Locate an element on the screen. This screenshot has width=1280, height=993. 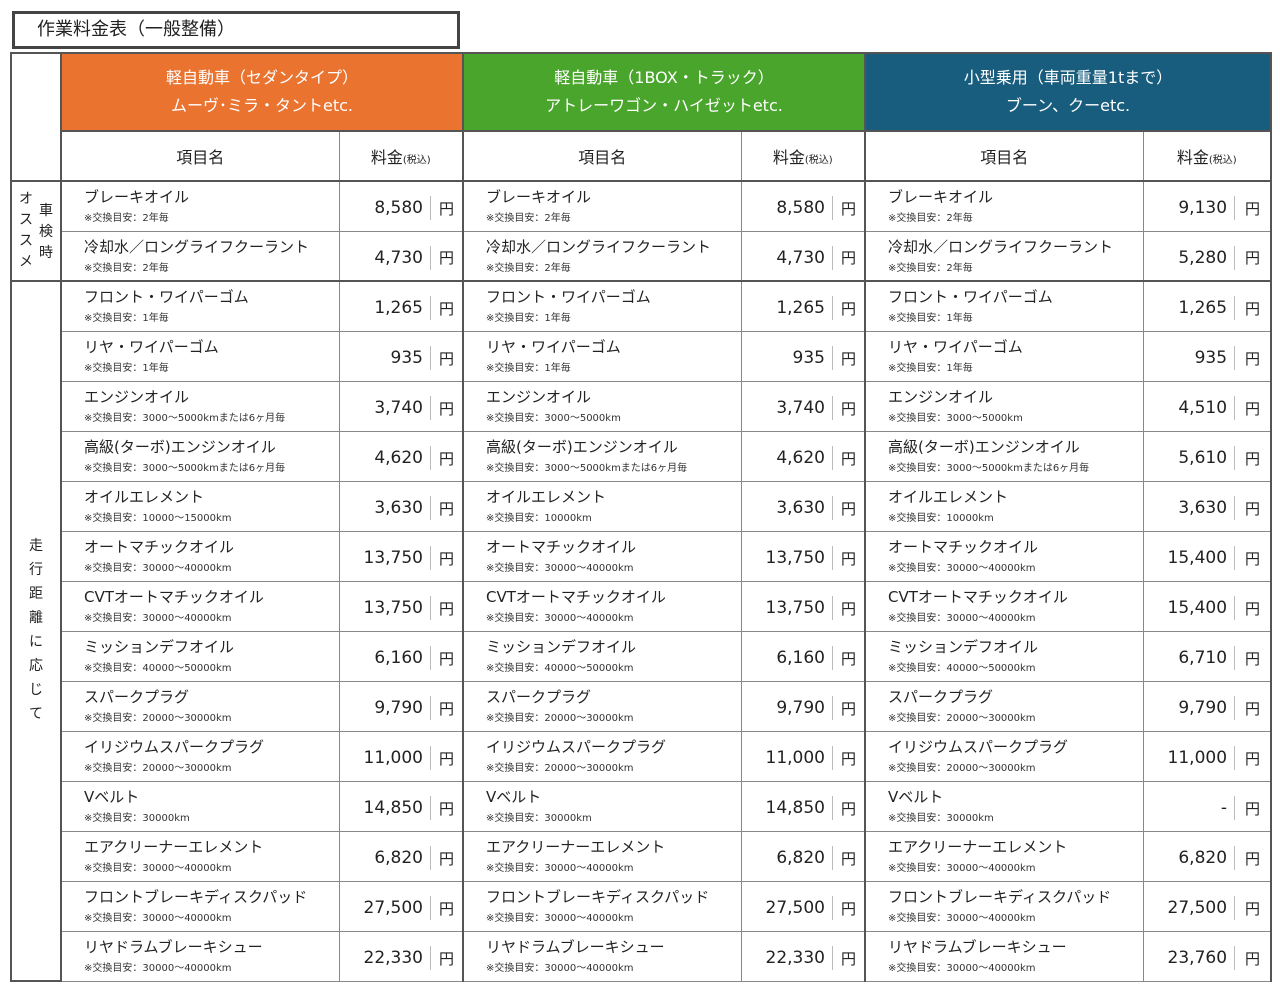
item-cell: CVTオートマチックオイル ※交換目安：30000～40000km is located at coordinates (602, 606).